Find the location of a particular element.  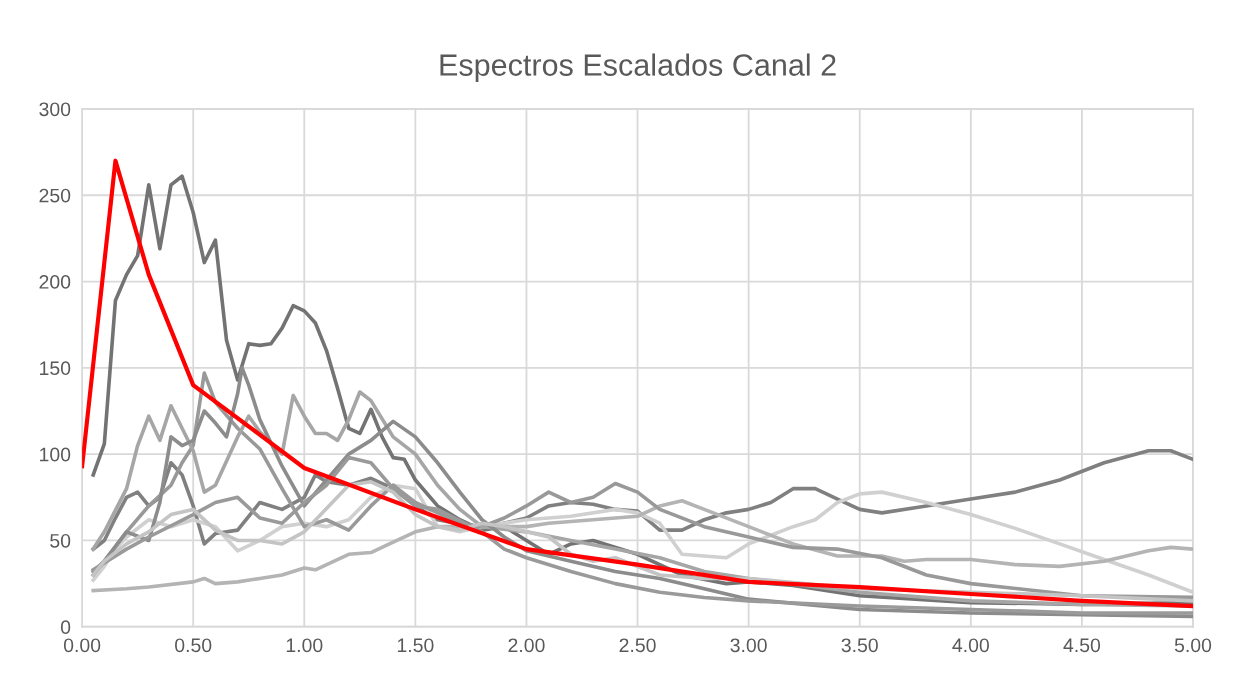

x-tick-label: 4.50 is located at coordinates (1082, 645).